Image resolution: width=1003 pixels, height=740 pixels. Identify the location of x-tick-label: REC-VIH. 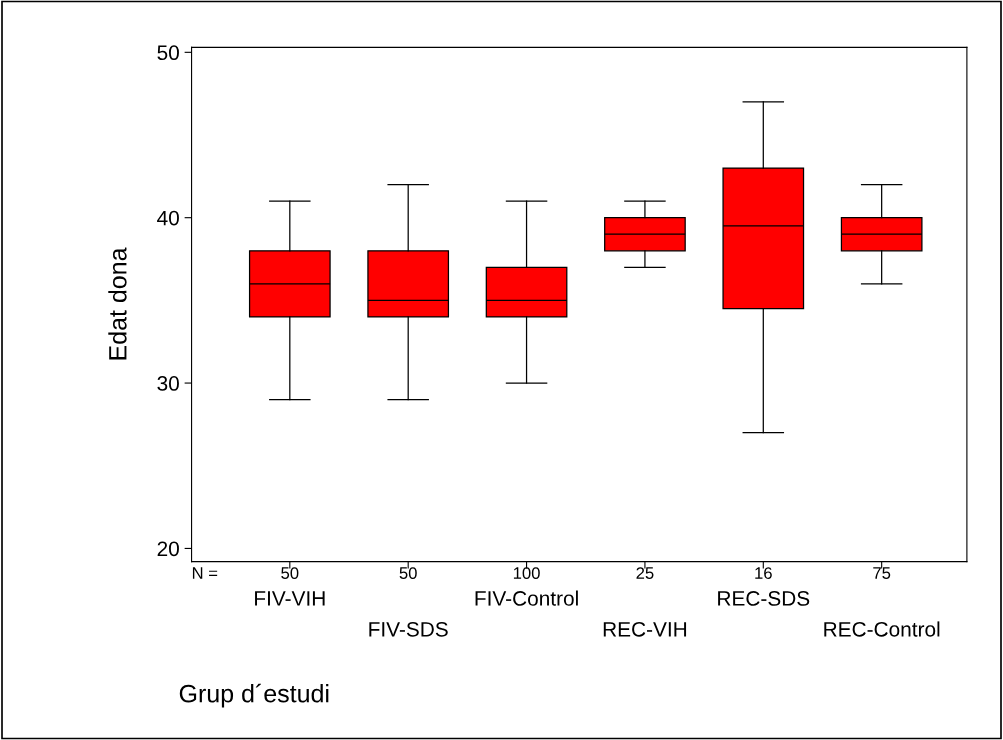
(645, 629).